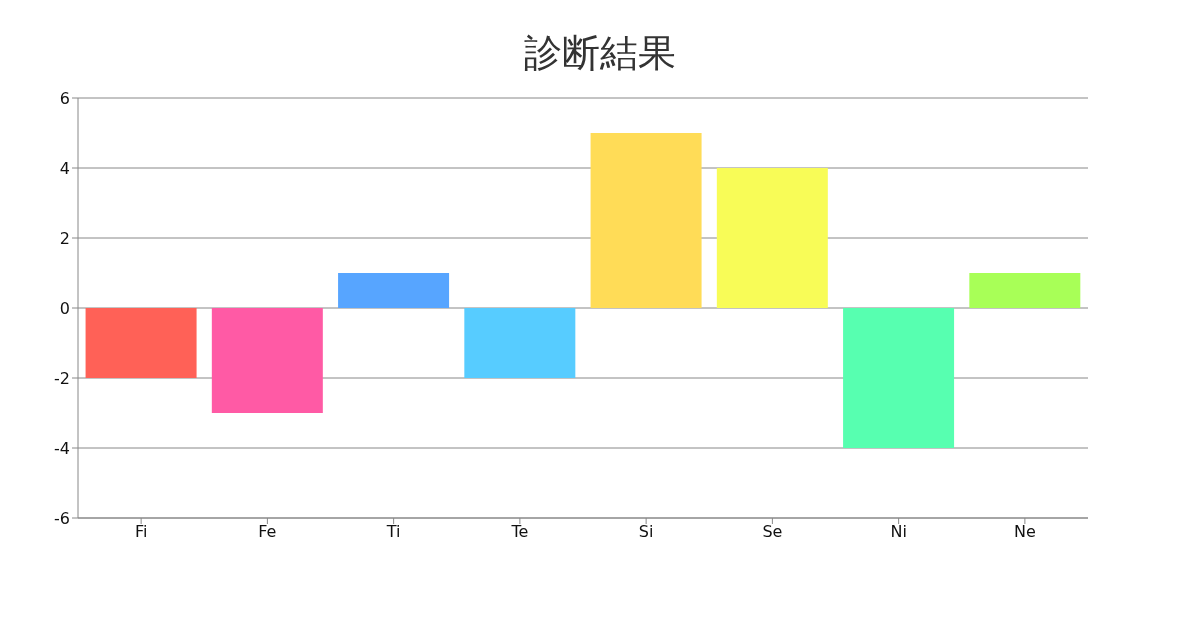 The height and width of the screenshot is (634, 1200). I want to click on y-tick-label: -6, so click(62, 518).